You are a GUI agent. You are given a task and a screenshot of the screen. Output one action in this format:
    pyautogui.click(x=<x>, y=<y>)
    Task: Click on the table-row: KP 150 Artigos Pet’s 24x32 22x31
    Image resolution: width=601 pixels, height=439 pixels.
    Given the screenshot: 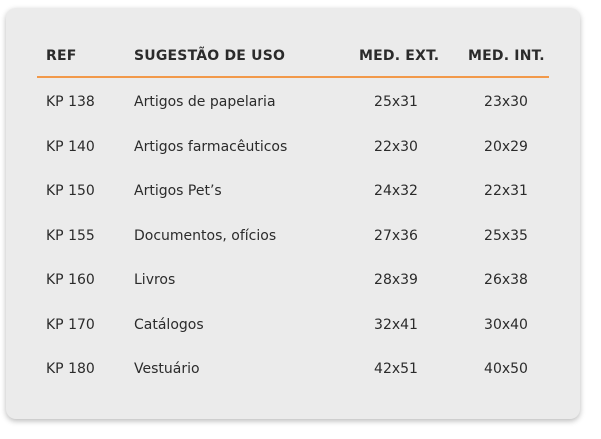 What is the action you would take?
    pyautogui.click(x=293, y=191)
    